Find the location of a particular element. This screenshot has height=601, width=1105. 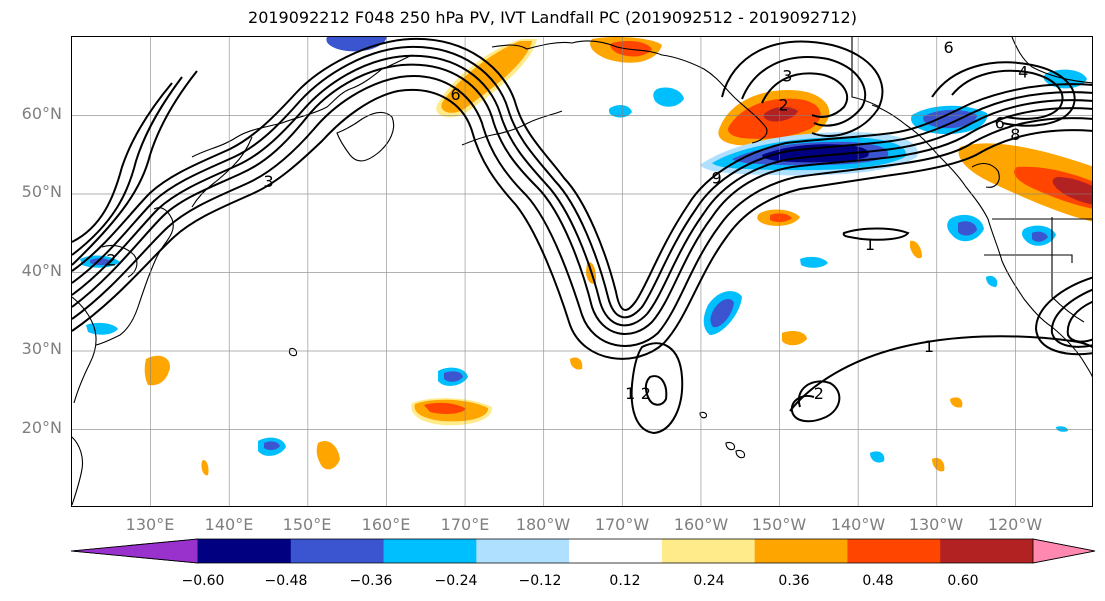

lon-label-170W: 170°W is located at coordinates (622, 524).